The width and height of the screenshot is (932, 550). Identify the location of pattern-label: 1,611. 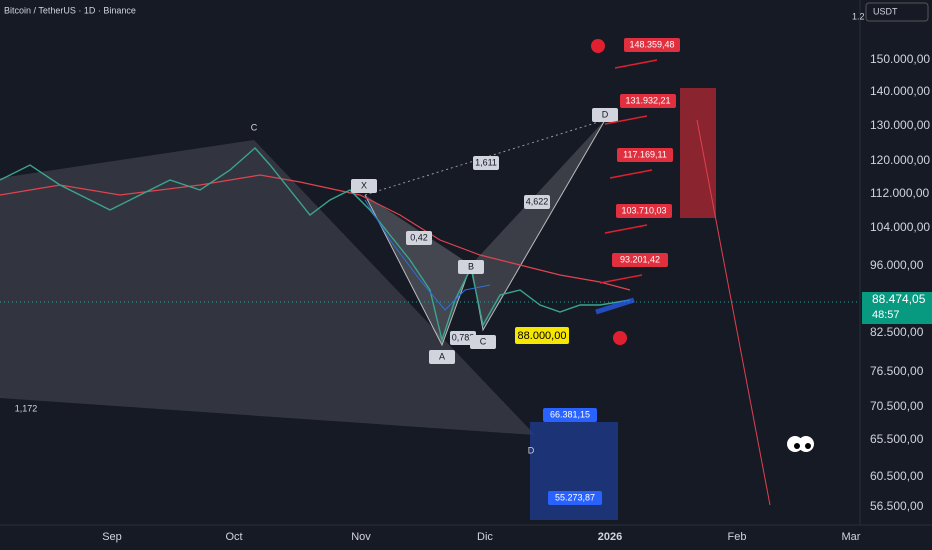
(486, 162).